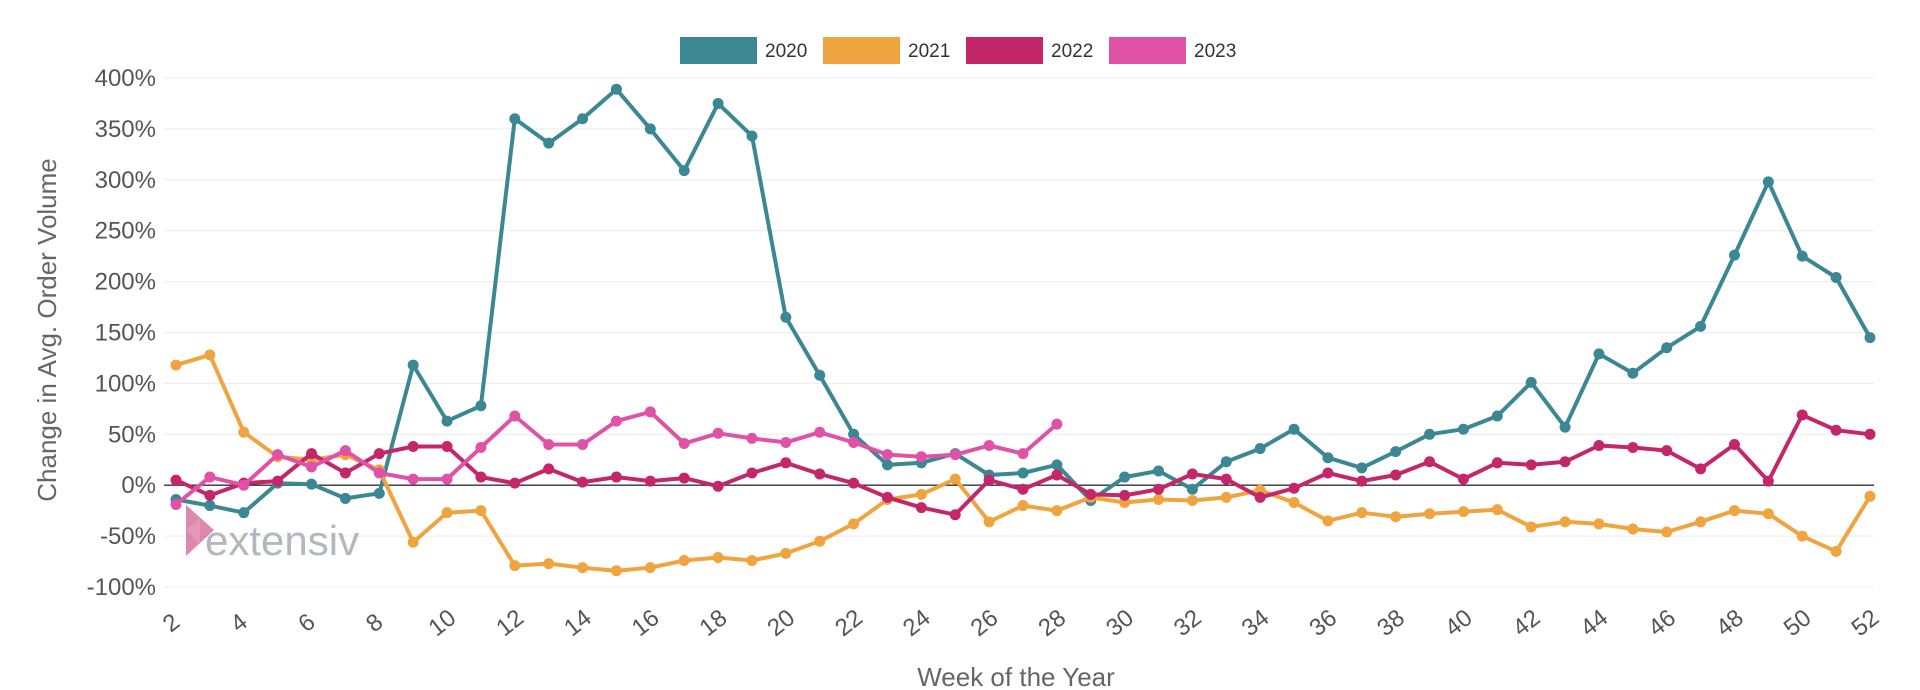 The width and height of the screenshot is (1920, 690). What do you see at coordinates (886, 50) in the screenshot?
I see `legend-item-2021: 2021` at bounding box center [886, 50].